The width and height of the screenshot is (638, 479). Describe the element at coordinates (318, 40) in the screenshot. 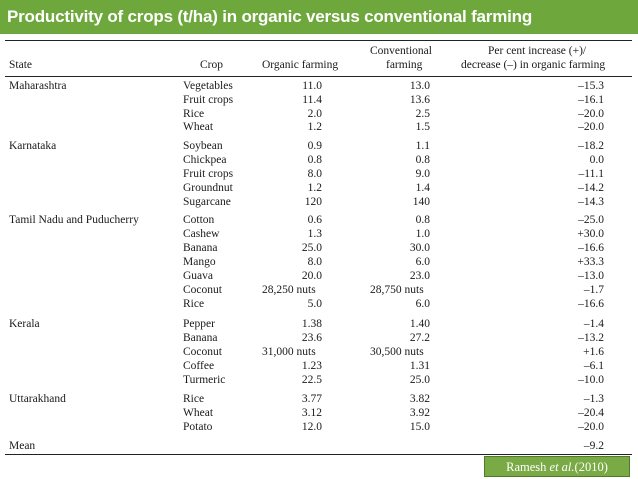

I see `table-top-rule` at that location.